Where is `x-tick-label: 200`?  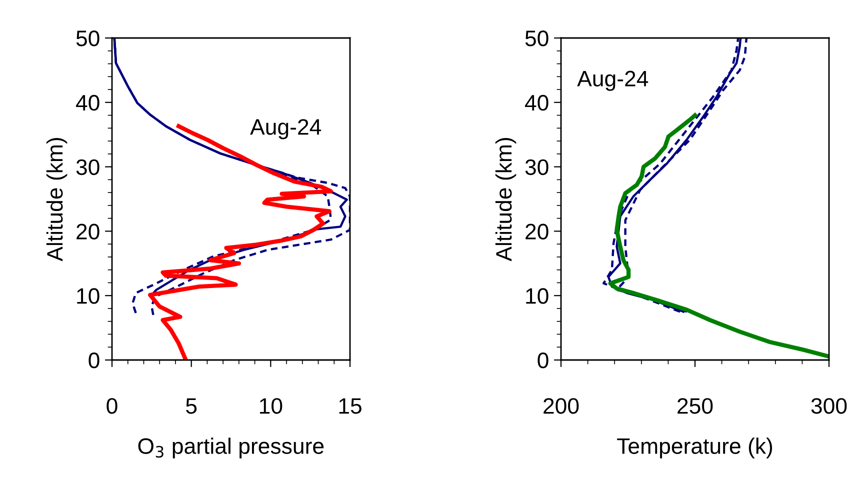
x-tick-label: 200 is located at coordinates (561, 406).